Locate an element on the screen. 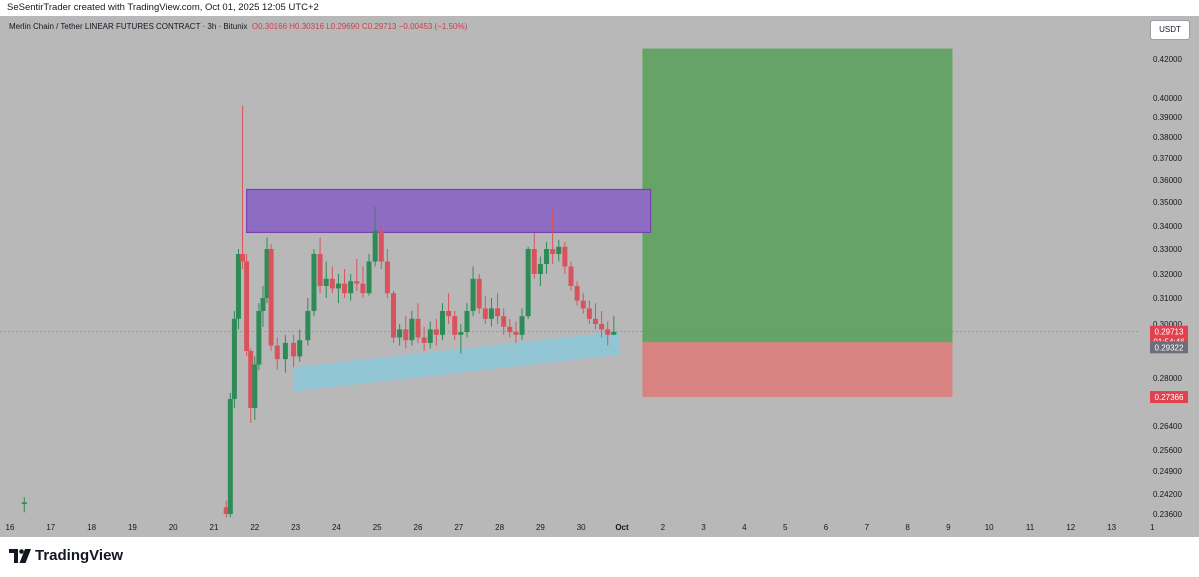  x-tick-label-16: 2 is located at coordinates (663, 527).